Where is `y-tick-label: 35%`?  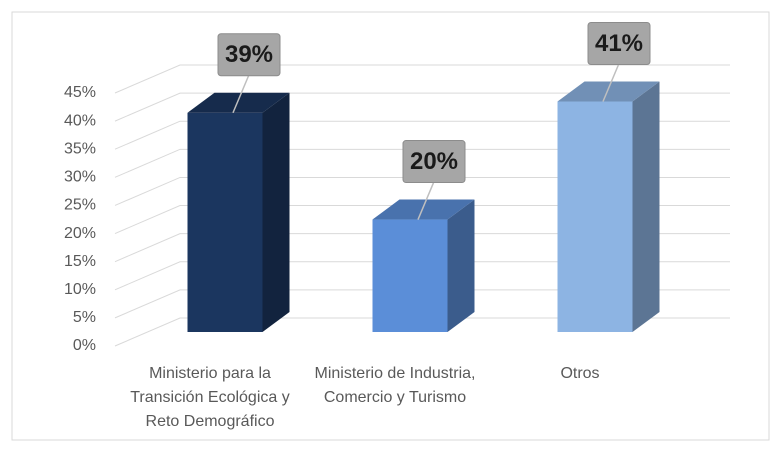 y-tick-label: 35% is located at coordinates (80, 148).